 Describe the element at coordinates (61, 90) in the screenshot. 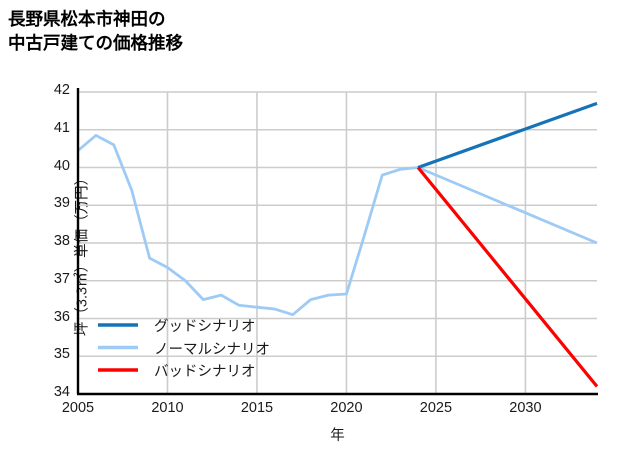

I see `y-tick-label: 42` at that location.